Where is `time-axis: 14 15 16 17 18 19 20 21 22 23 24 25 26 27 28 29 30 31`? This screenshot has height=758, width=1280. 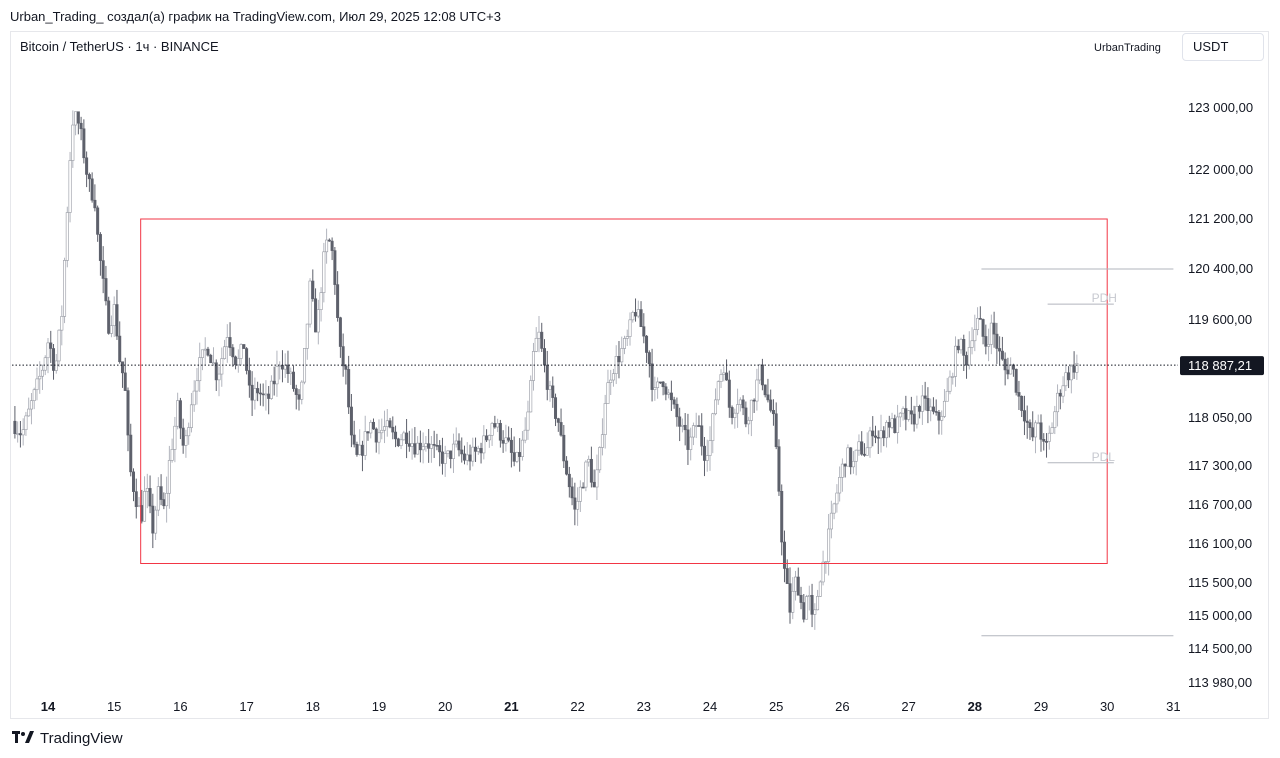
time-axis: 14 15 16 17 18 19 20 21 22 23 24 25 26 27 28 29 30 31 is located at coordinates (611, 706).